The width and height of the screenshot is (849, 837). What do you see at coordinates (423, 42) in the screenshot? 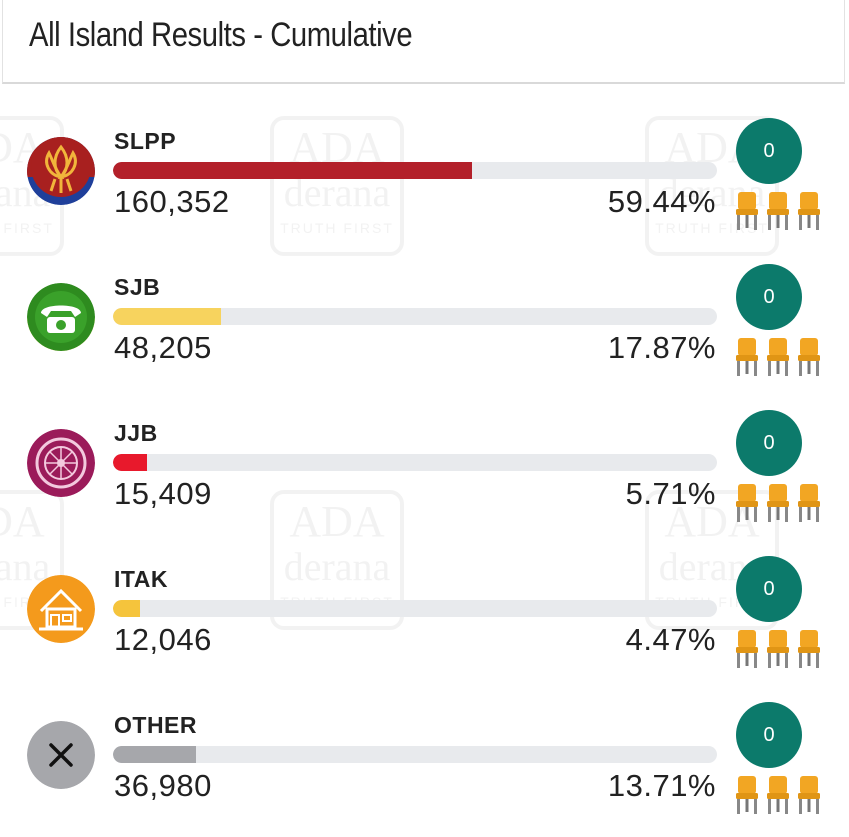
I see `panel-header: All Island Results - Cumulative` at bounding box center [423, 42].